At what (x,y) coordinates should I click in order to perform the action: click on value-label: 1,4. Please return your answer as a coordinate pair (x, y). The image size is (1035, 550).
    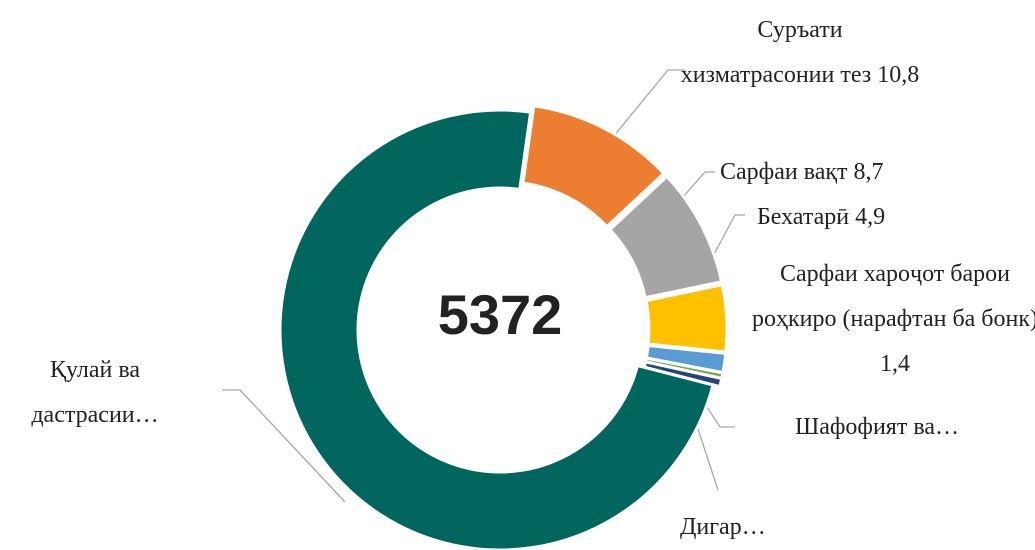
    Looking at the image, I should click on (895, 364).